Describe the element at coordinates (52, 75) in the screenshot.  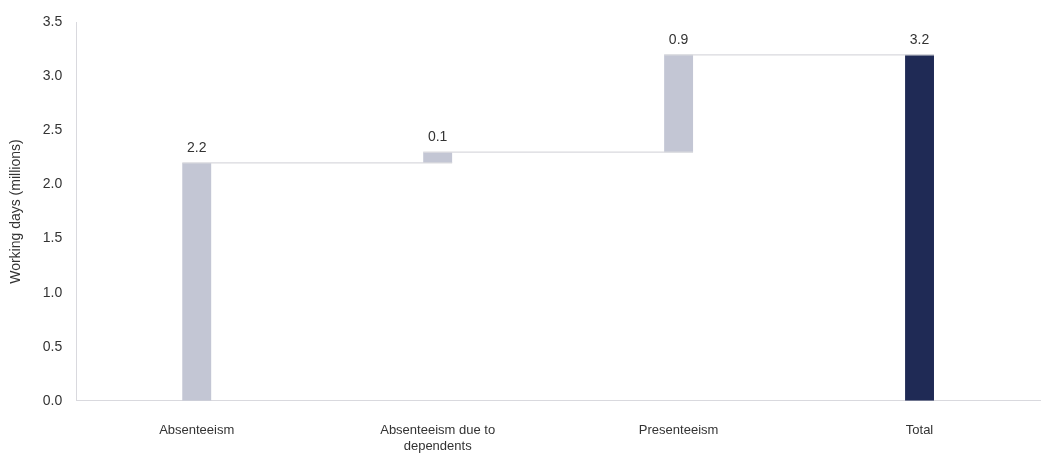
I see `y-tick-label: 3.0` at that location.